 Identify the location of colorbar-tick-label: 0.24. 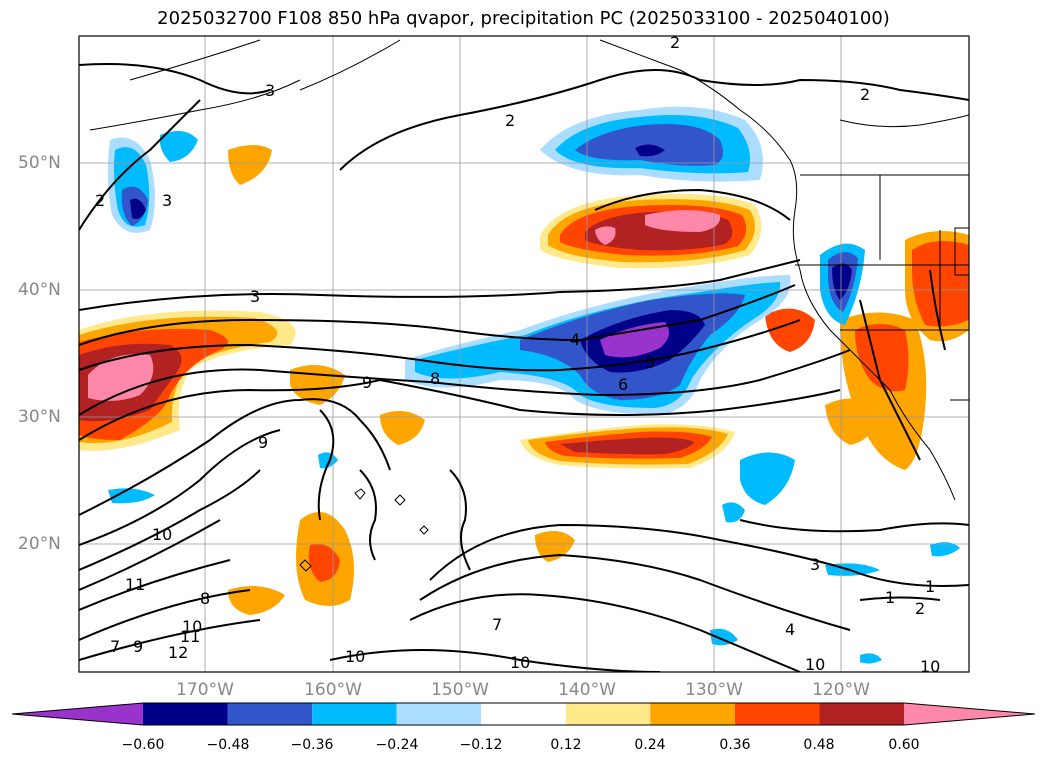
(650, 745).